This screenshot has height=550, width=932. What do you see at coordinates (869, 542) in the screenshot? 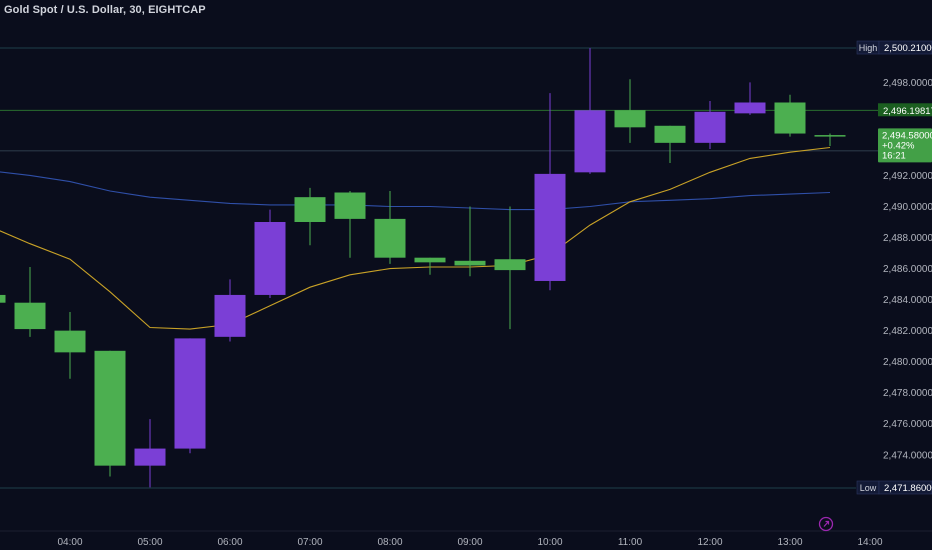
I see `time-tick-label: 14:00` at bounding box center [869, 542].